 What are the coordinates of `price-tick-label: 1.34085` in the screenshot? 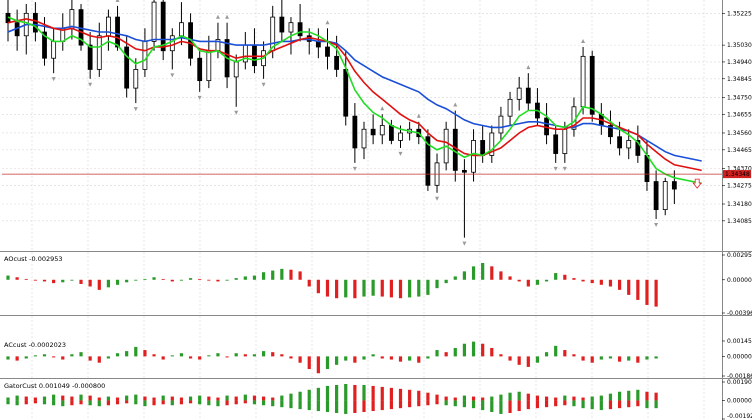 It's located at (739, 221).